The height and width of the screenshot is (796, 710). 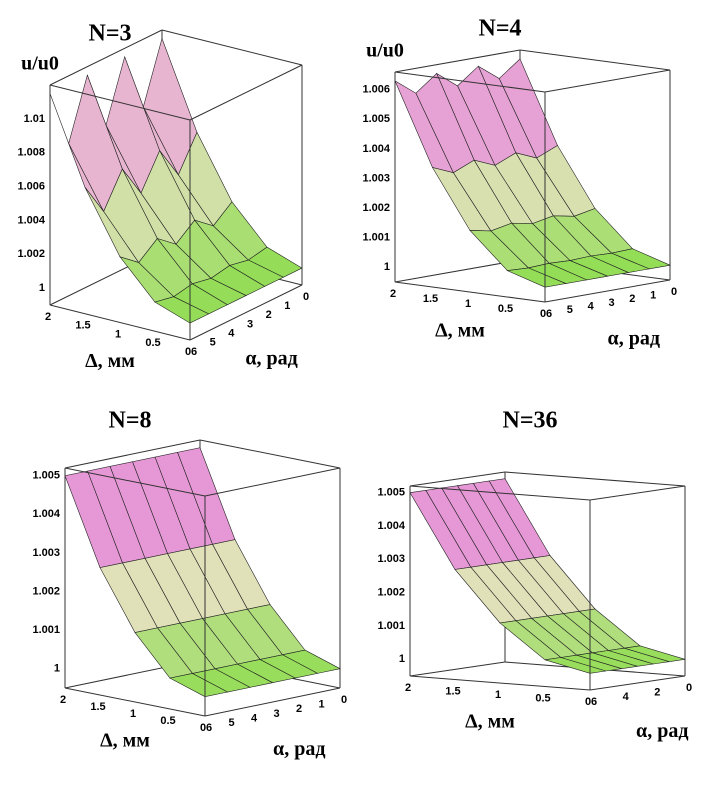 I want to click on z-tick-label: 1.01, so click(x=34, y=119).